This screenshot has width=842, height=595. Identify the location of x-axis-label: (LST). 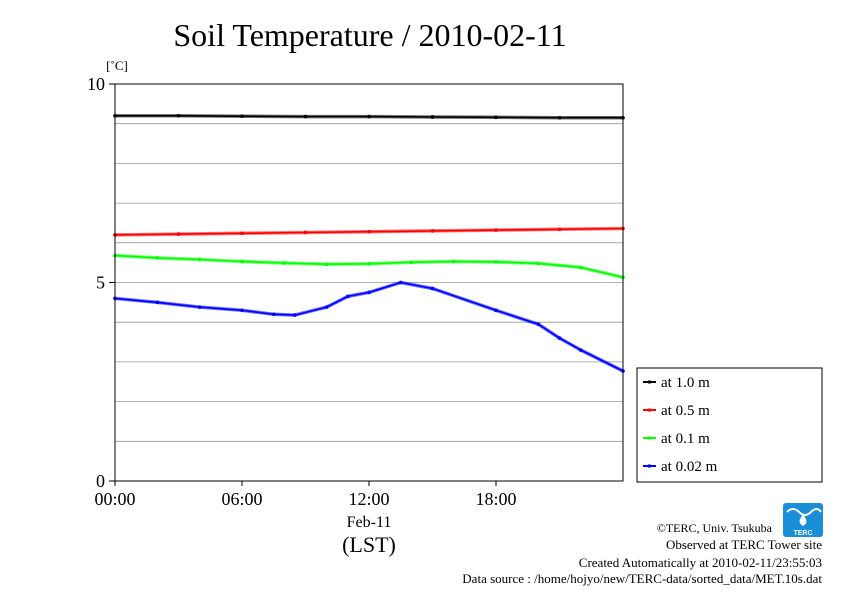
(369, 544).